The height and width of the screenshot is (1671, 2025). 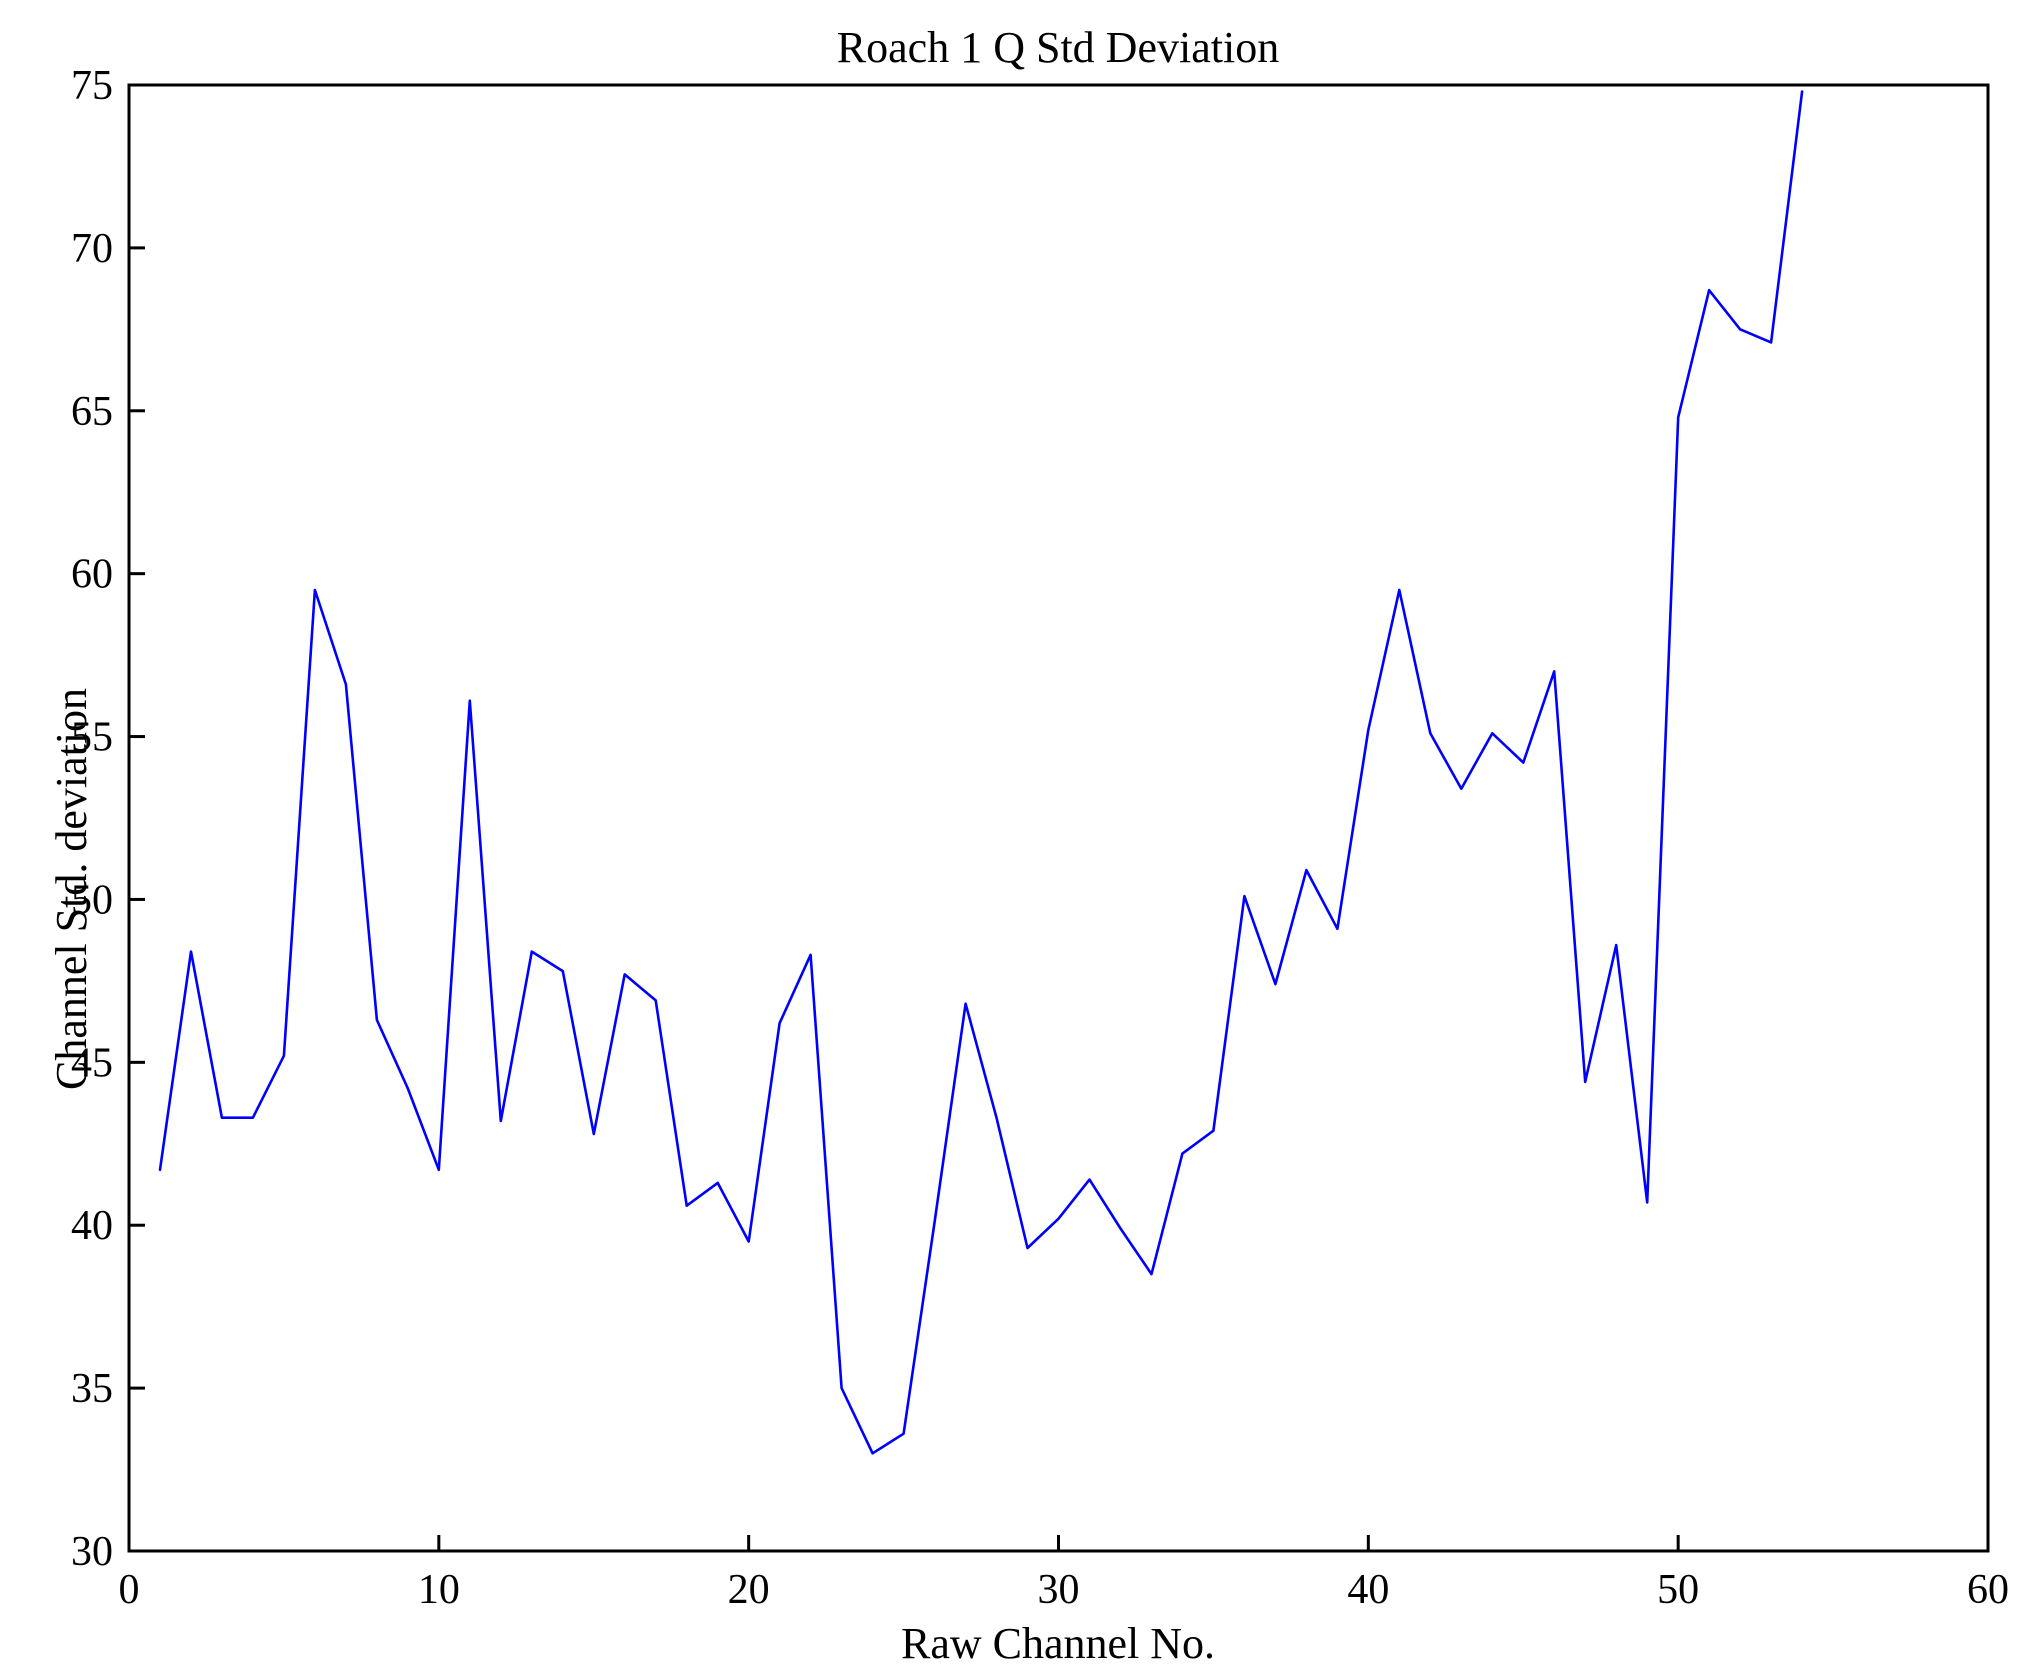 What do you see at coordinates (1058, 47) in the screenshot?
I see `chart-title: Roach 1 Q Std Deviation` at bounding box center [1058, 47].